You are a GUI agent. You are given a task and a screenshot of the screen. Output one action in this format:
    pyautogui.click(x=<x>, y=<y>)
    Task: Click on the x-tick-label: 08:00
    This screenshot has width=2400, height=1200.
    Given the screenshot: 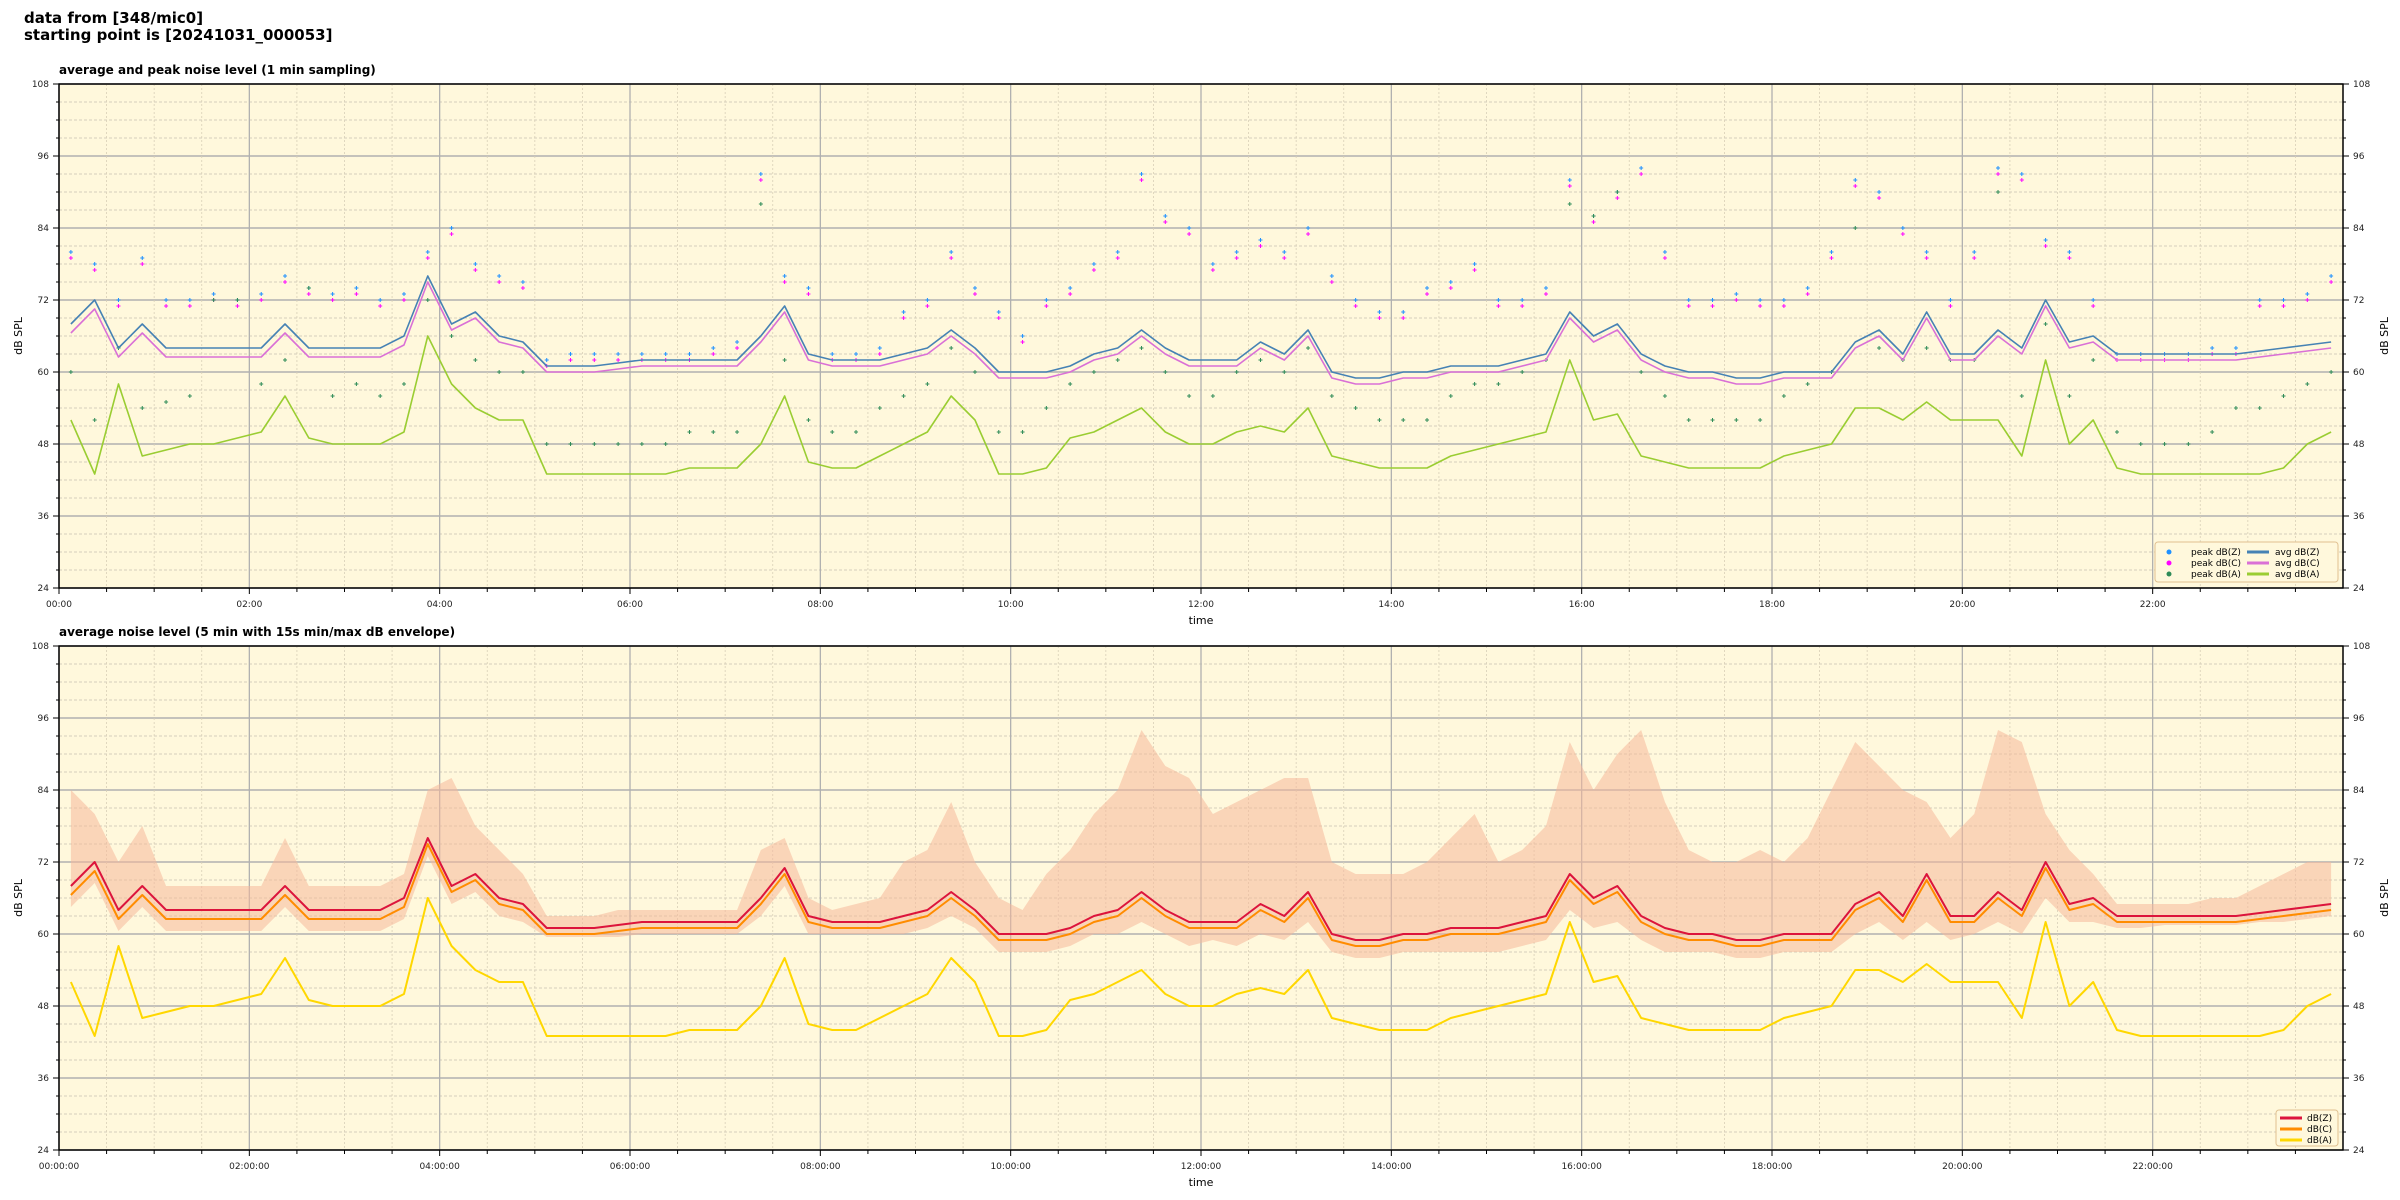 What is the action you would take?
    pyautogui.click(x=820, y=605)
    